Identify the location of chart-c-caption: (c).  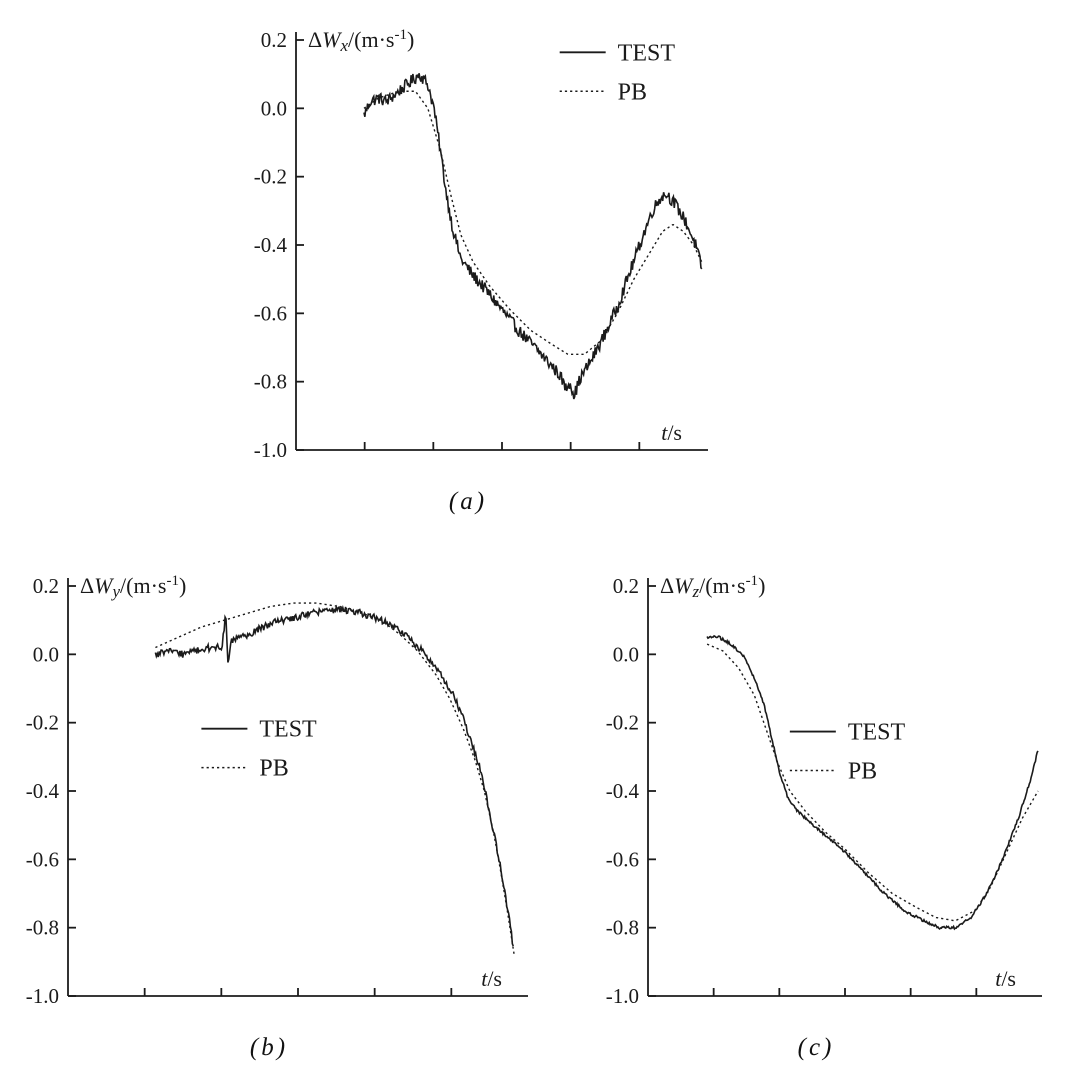
(816, 1047).